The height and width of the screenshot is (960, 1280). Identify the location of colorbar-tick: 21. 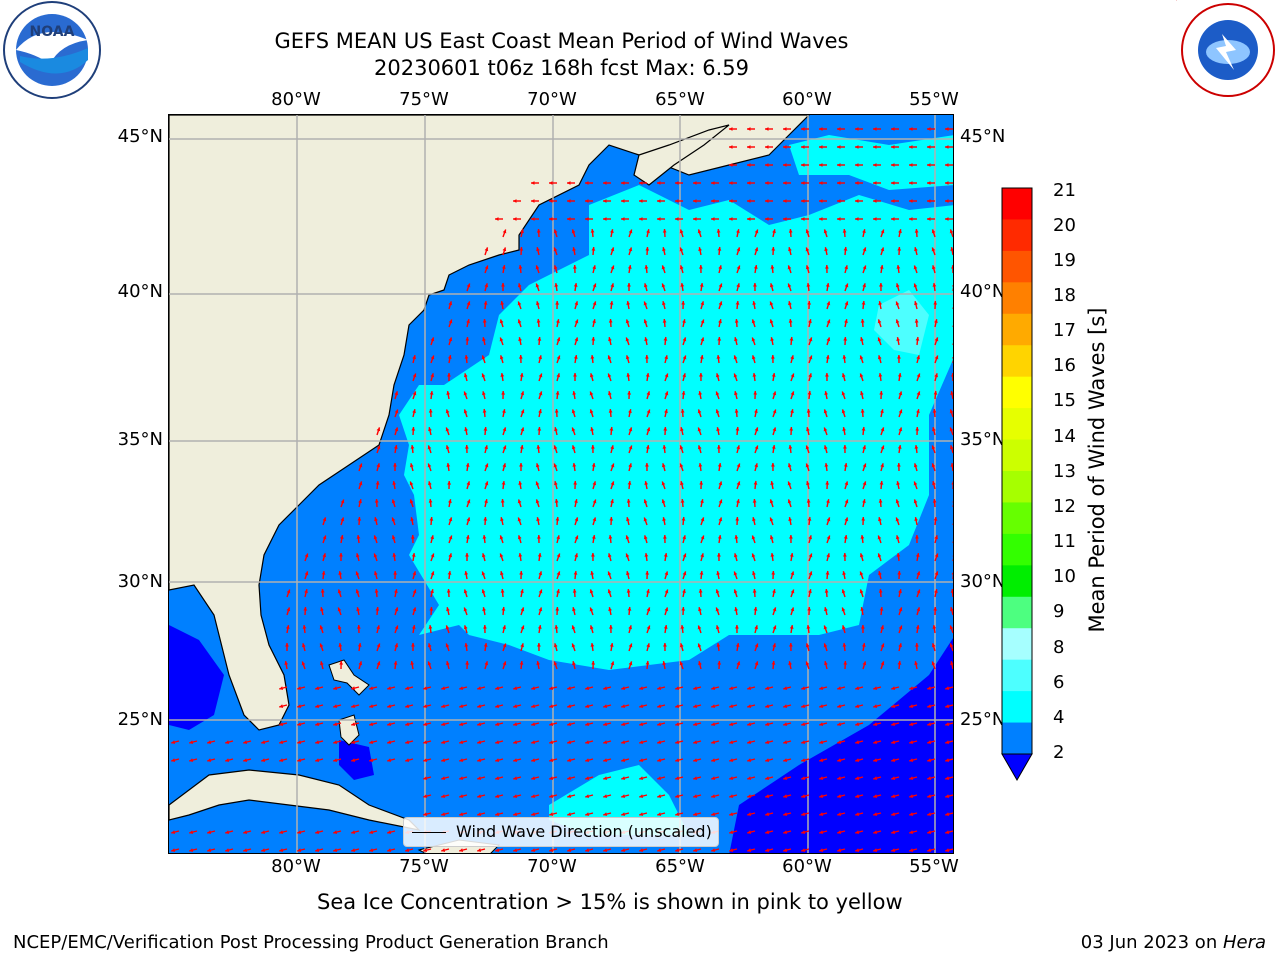
(1064, 190).